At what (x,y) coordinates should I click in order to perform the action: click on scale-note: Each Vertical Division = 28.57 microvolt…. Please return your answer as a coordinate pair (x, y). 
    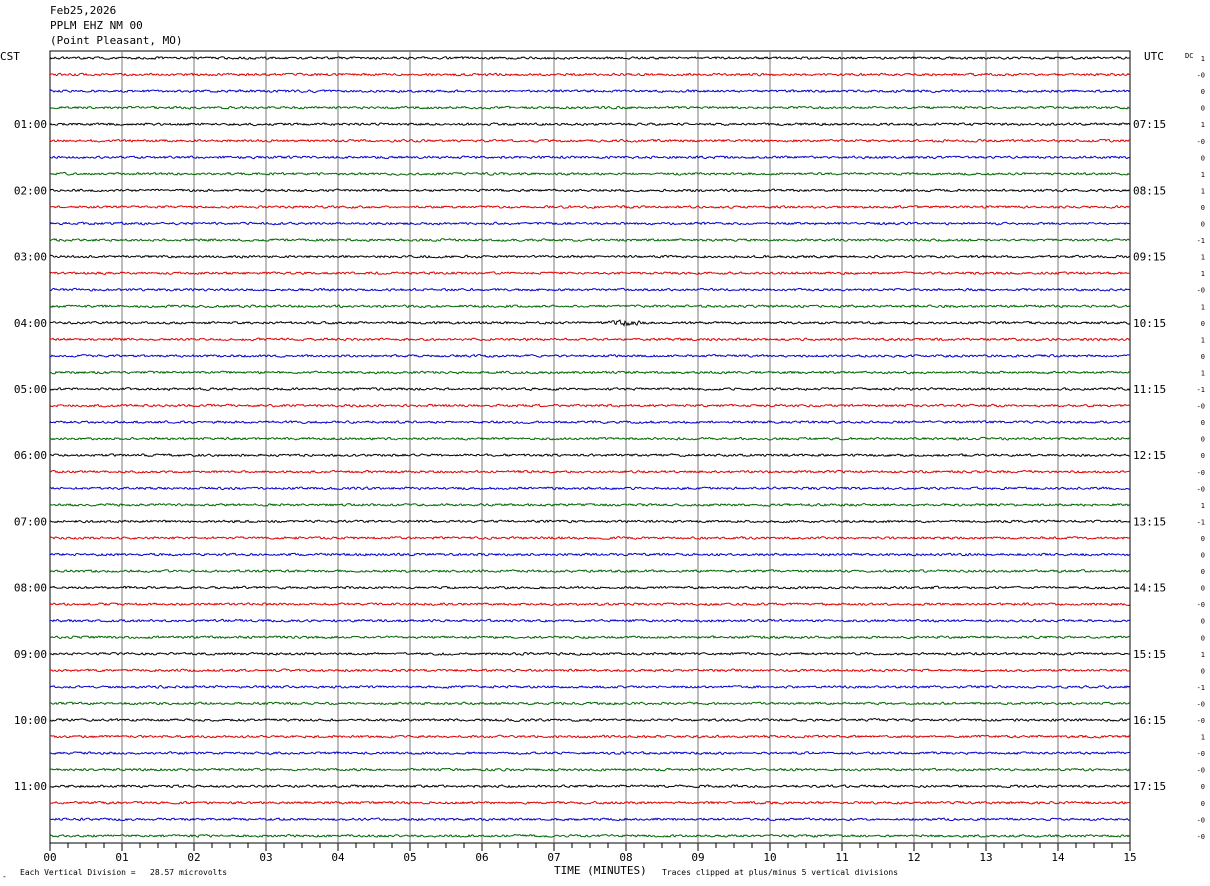
    Looking at the image, I should click on (124, 872).